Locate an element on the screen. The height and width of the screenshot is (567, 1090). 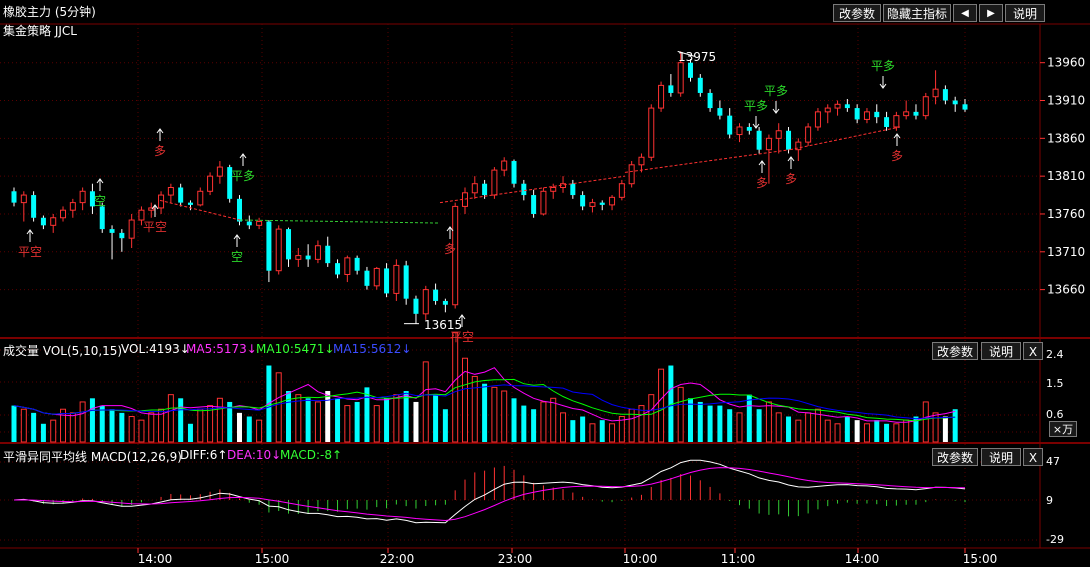
price-axis: 13960 13910 13860 13810 13760 13710 13660 is located at coordinates (1062, 176).